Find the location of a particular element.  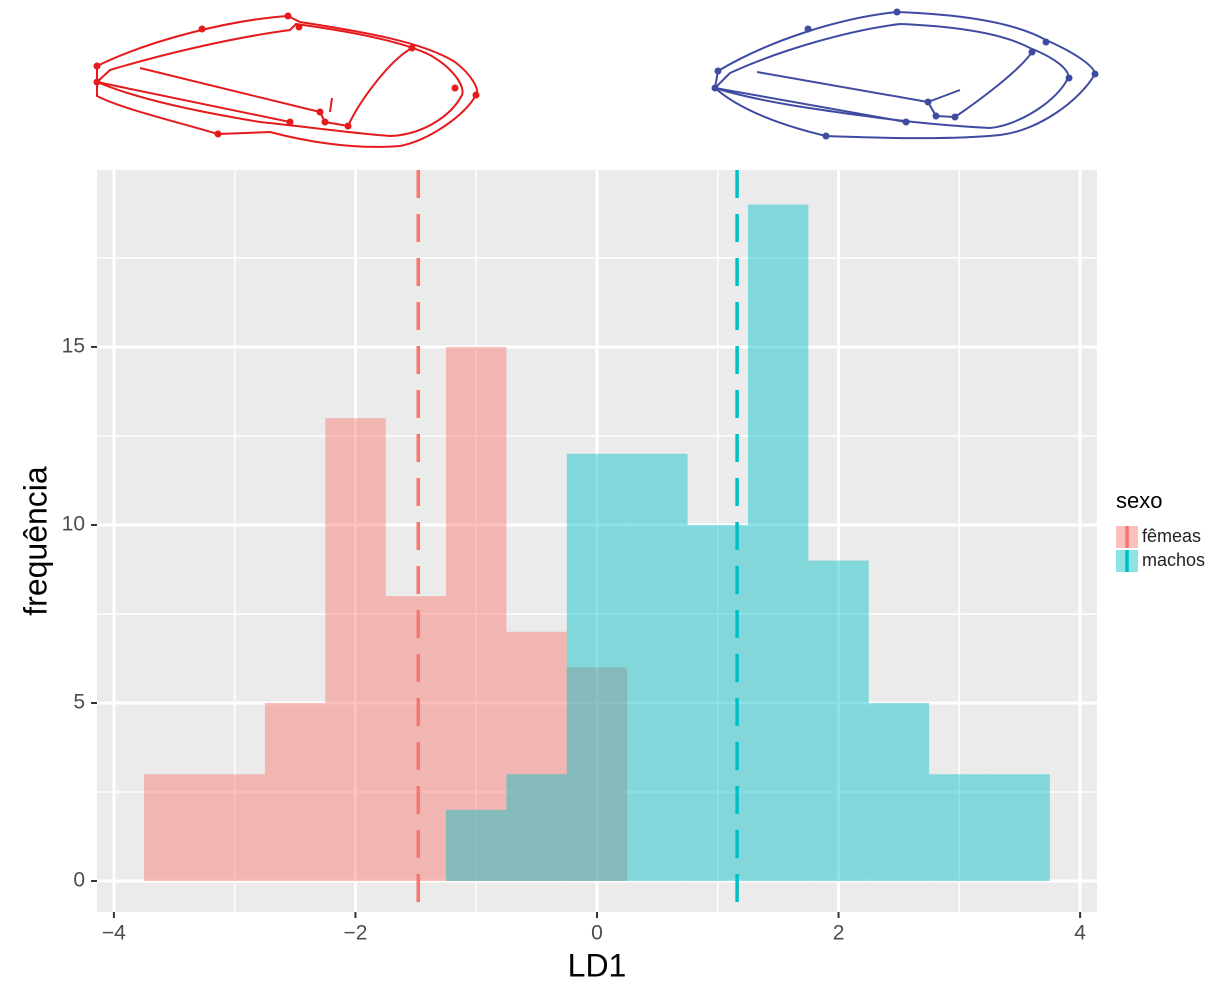

wing-female is located at coordinates (286, 80).